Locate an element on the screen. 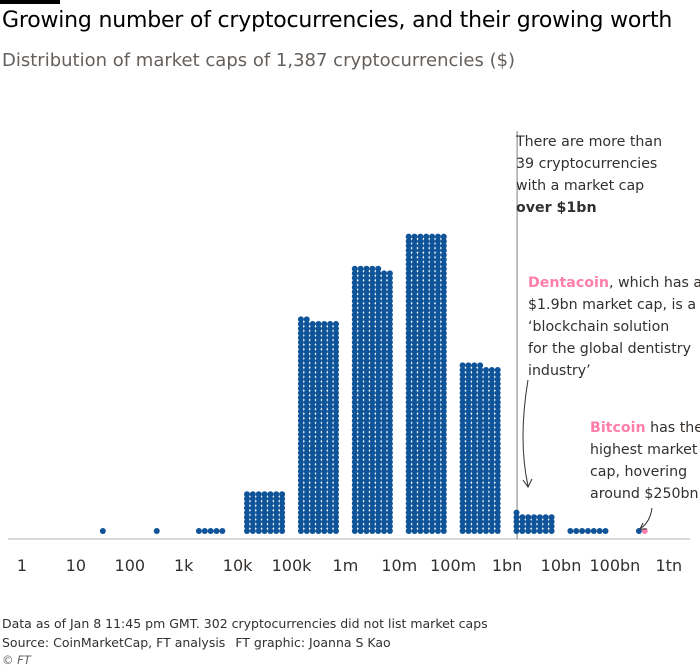 This screenshot has height=668, width=700. footer-credit: FT graphic: Joanna S Kao is located at coordinates (313, 642).